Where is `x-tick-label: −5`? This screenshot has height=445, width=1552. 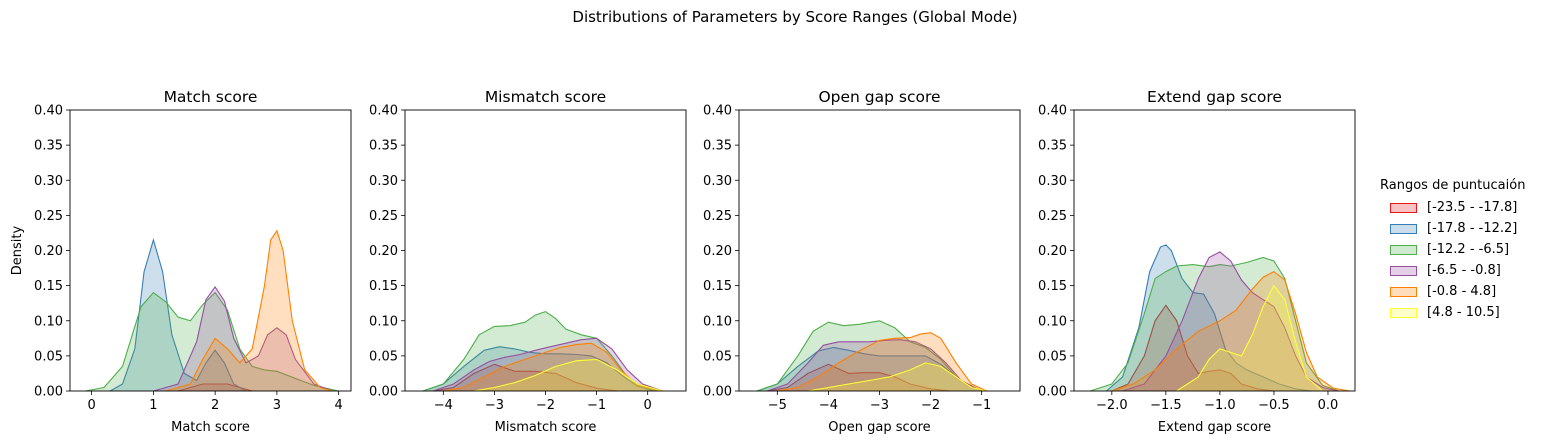 x-tick-label: −5 is located at coordinates (777, 405).